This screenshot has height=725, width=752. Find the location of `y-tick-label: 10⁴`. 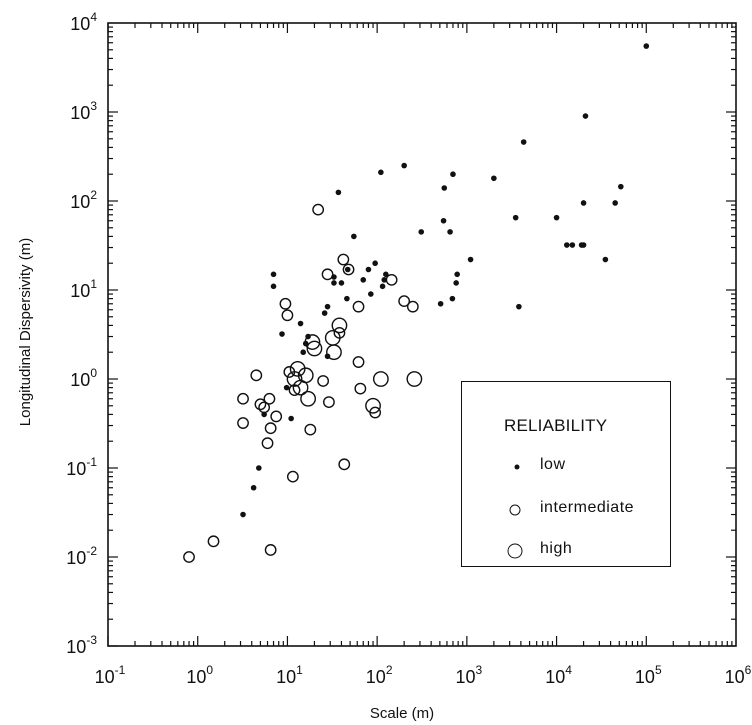

y-tick-label: 10⁴ is located at coordinates (83, 22).